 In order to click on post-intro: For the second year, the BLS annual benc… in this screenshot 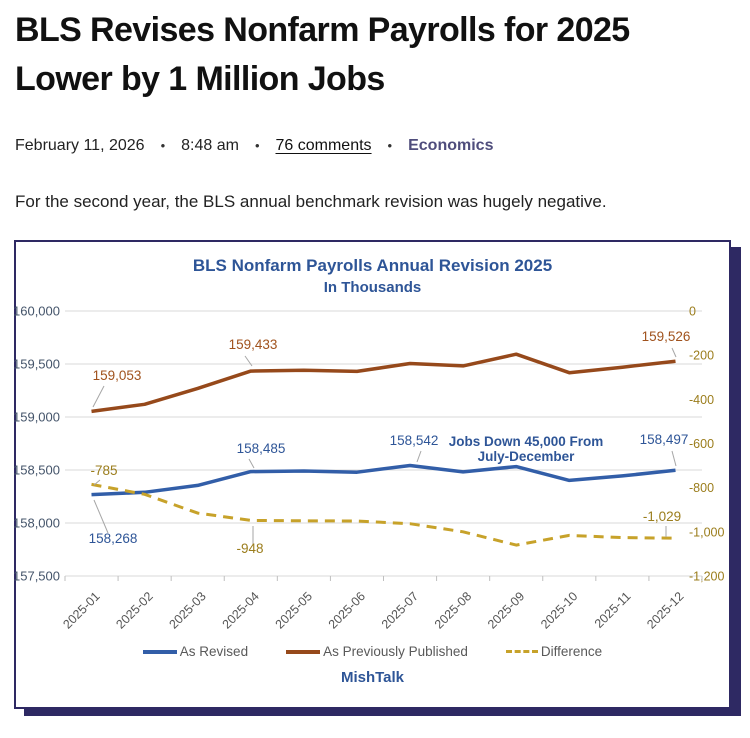, I will do `click(311, 201)`.